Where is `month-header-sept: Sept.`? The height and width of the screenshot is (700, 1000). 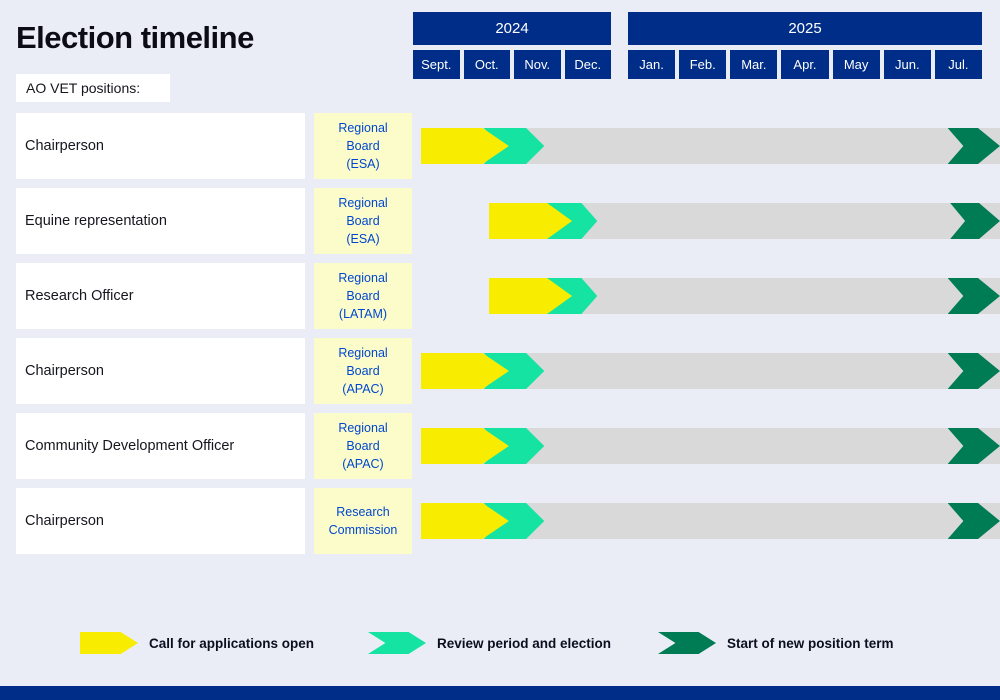 month-header-sept: Sept. is located at coordinates (436, 64).